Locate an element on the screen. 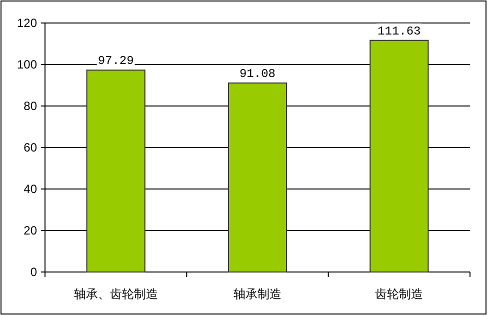  y-tick-label: 0 is located at coordinates (34, 272).